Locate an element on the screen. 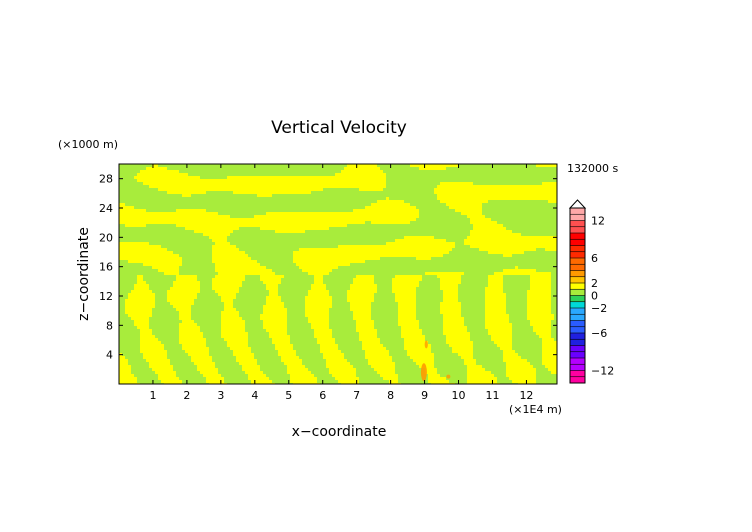 Image resolution: width=752 pixels, height=532 pixels. colorbar-tick-label: 6 is located at coordinates (594, 258).